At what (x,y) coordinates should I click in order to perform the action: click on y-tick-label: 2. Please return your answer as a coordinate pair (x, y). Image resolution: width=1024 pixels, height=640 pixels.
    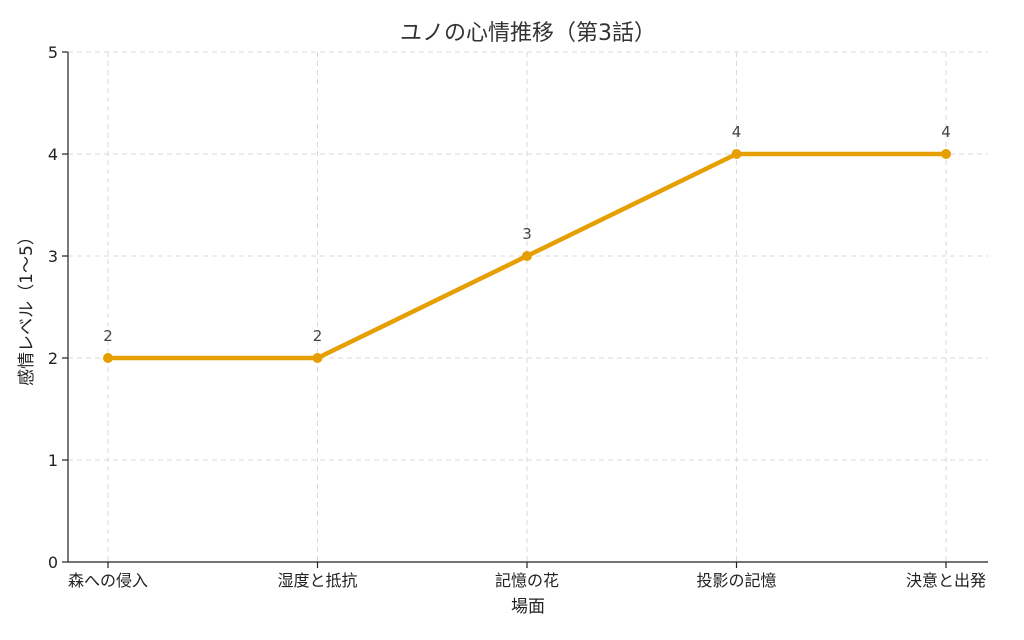
    Looking at the image, I should click on (53, 358).